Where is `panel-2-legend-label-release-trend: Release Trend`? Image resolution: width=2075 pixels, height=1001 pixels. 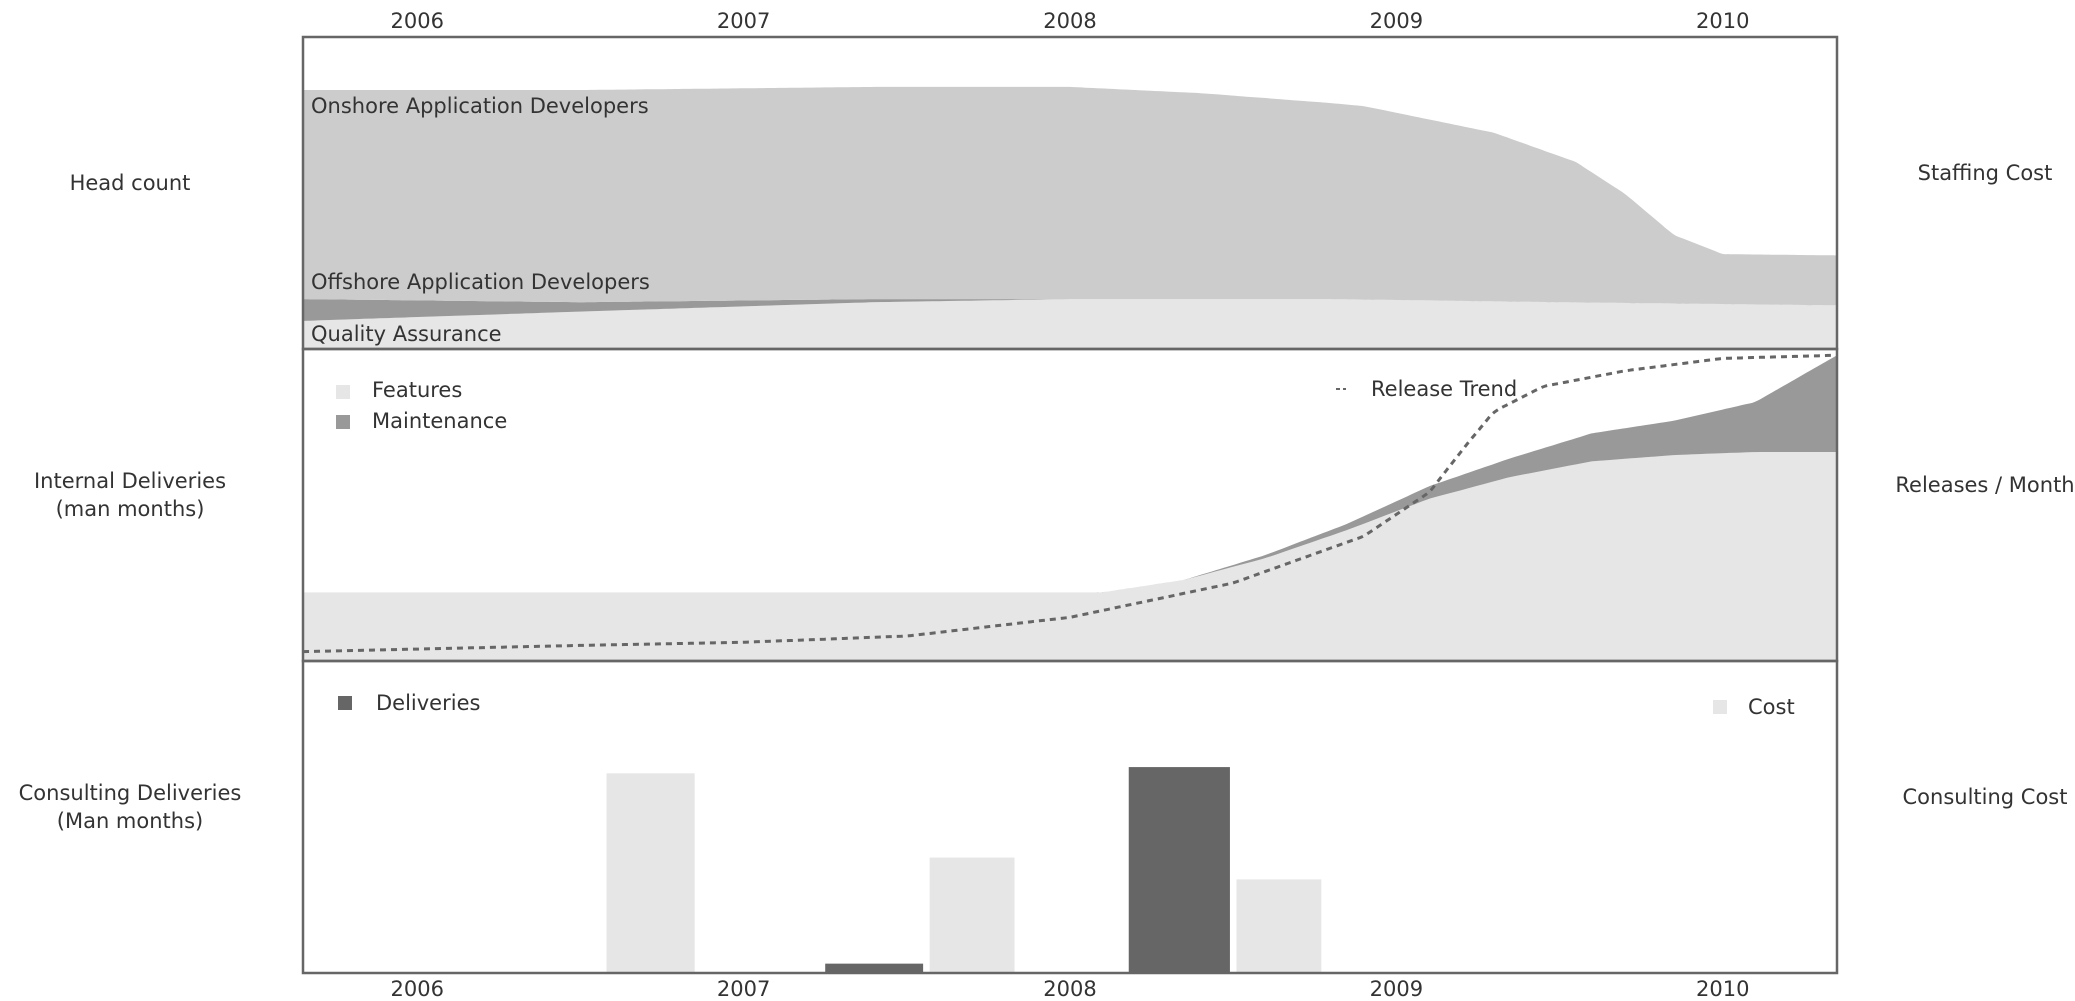
panel-2-legend-label-release-trend: Release Trend is located at coordinates (1444, 389).